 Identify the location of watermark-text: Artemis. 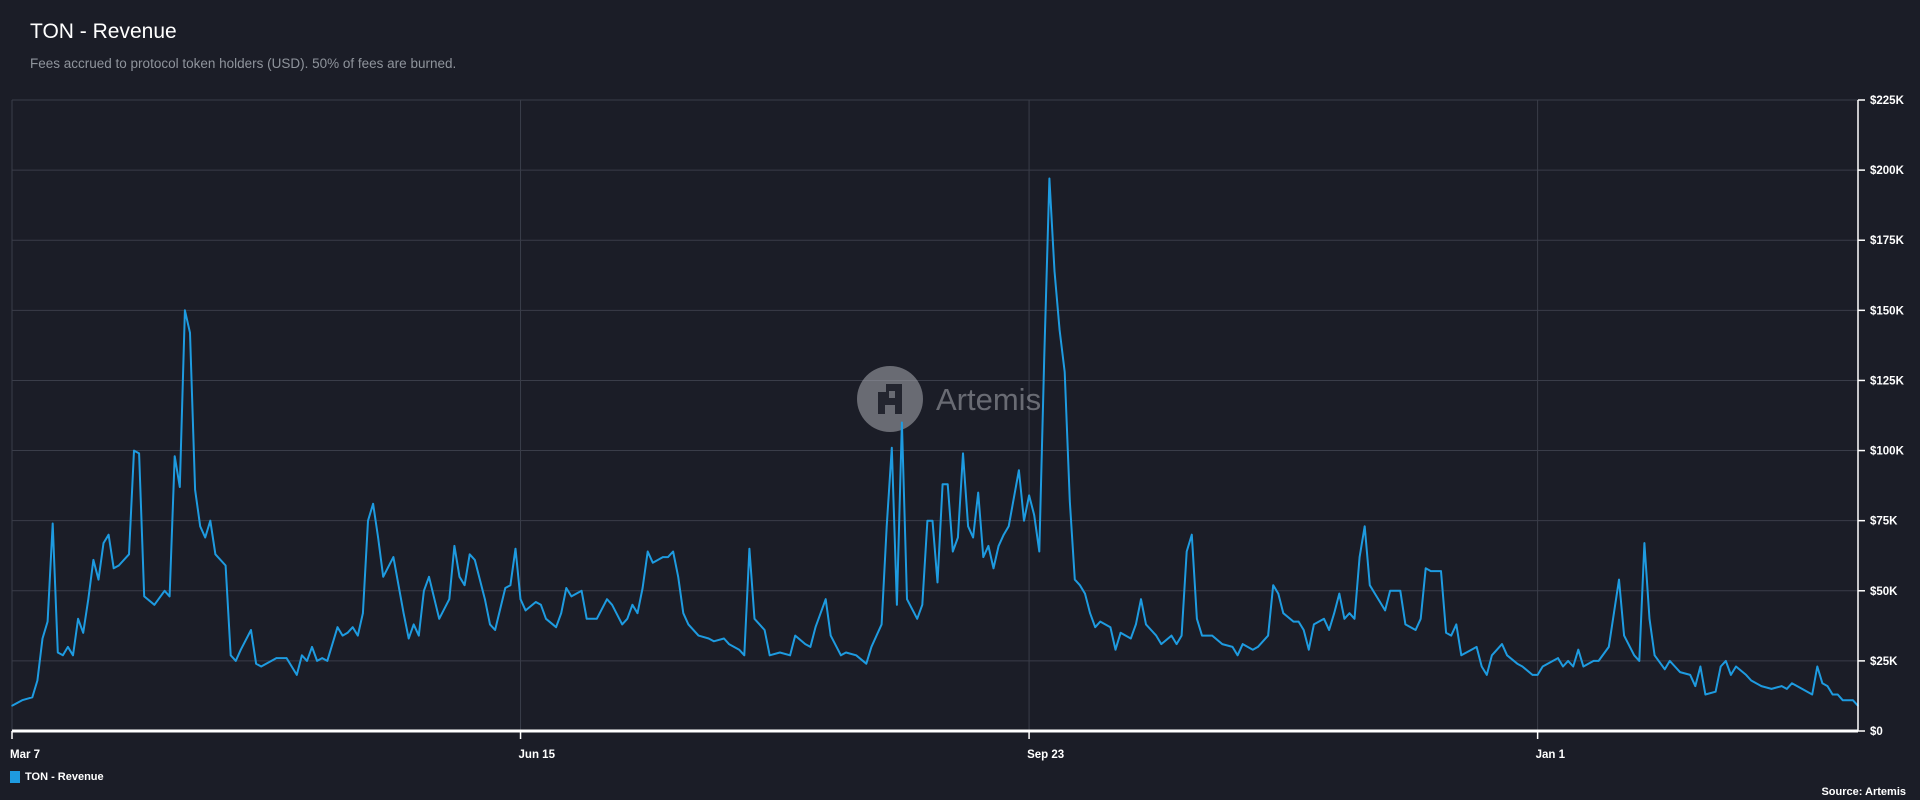
(988, 399).